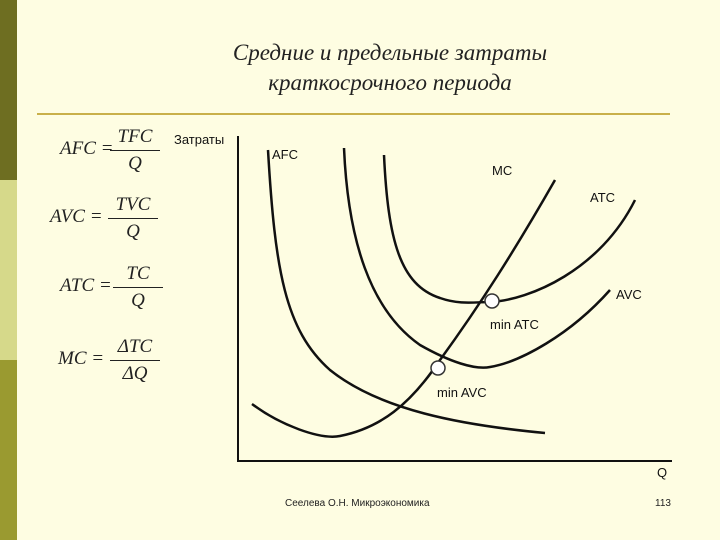 The height and width of the screenshot is (540, 720). I want to click on page-number: 113, so click(663, 503).